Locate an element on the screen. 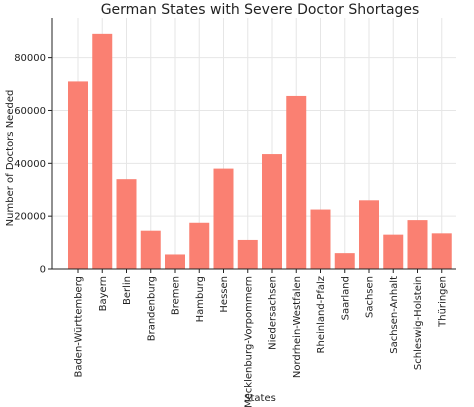  y-axis-title: Number of Doctors Needed is located at coordinates (10, 158).